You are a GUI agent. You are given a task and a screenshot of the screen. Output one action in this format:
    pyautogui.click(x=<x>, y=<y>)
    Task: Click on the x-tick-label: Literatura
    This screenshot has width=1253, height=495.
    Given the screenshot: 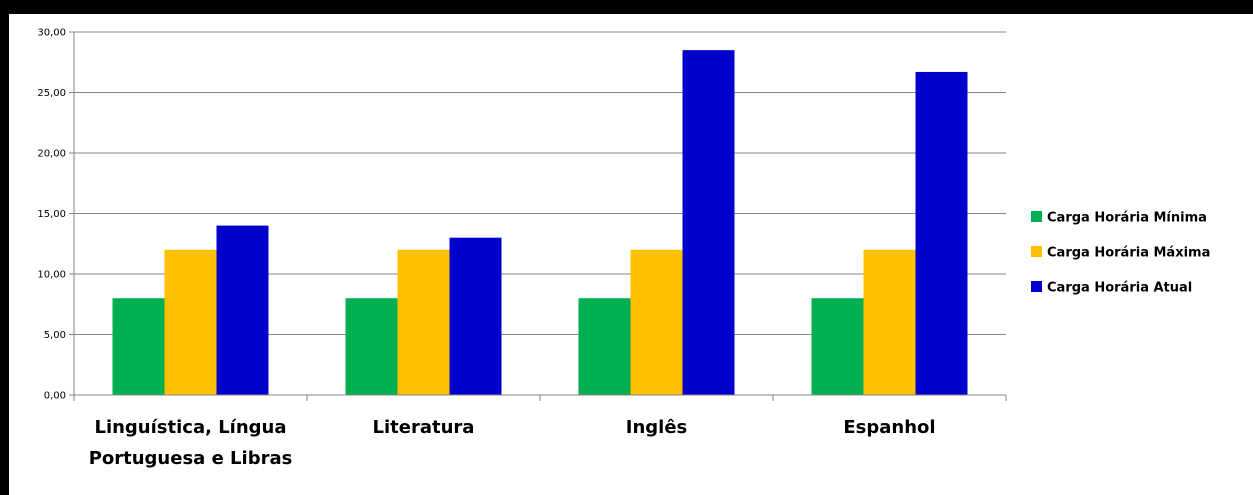 What is the action you would take?
    pyautogui.click(x=424, y=427)
    